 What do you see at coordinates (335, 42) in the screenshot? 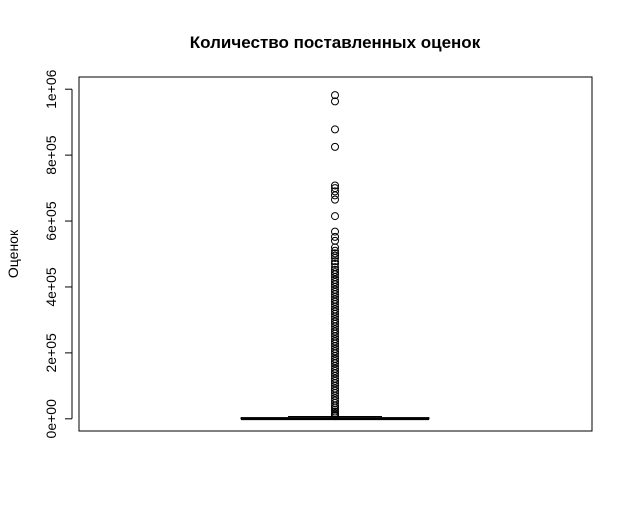
I see `chart-title: Количество поставленных оценок` at bounding box center [335, 42].